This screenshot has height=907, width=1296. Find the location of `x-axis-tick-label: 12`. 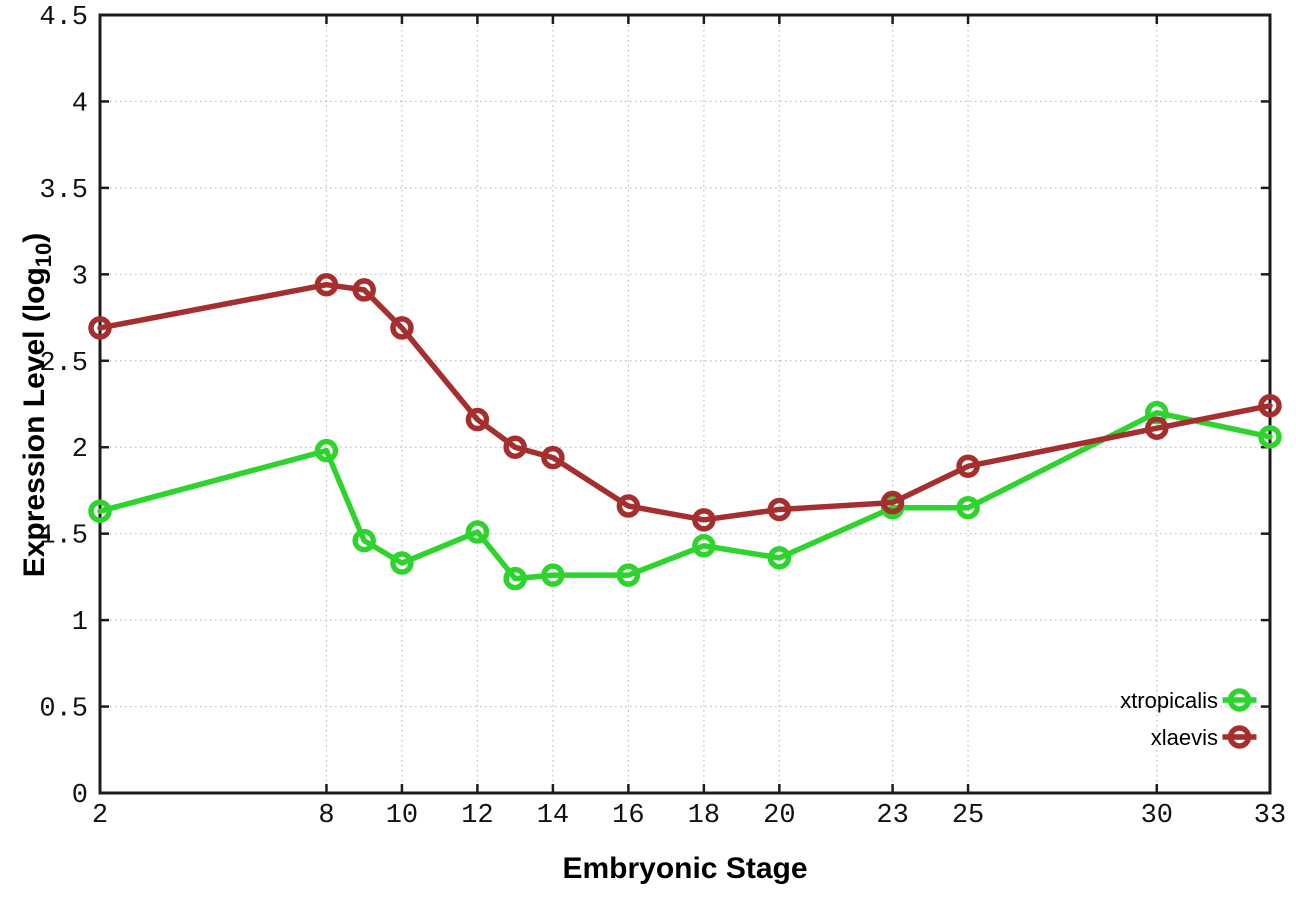

x-axis-tick-label: 12 is located at coordinates (477, 816).